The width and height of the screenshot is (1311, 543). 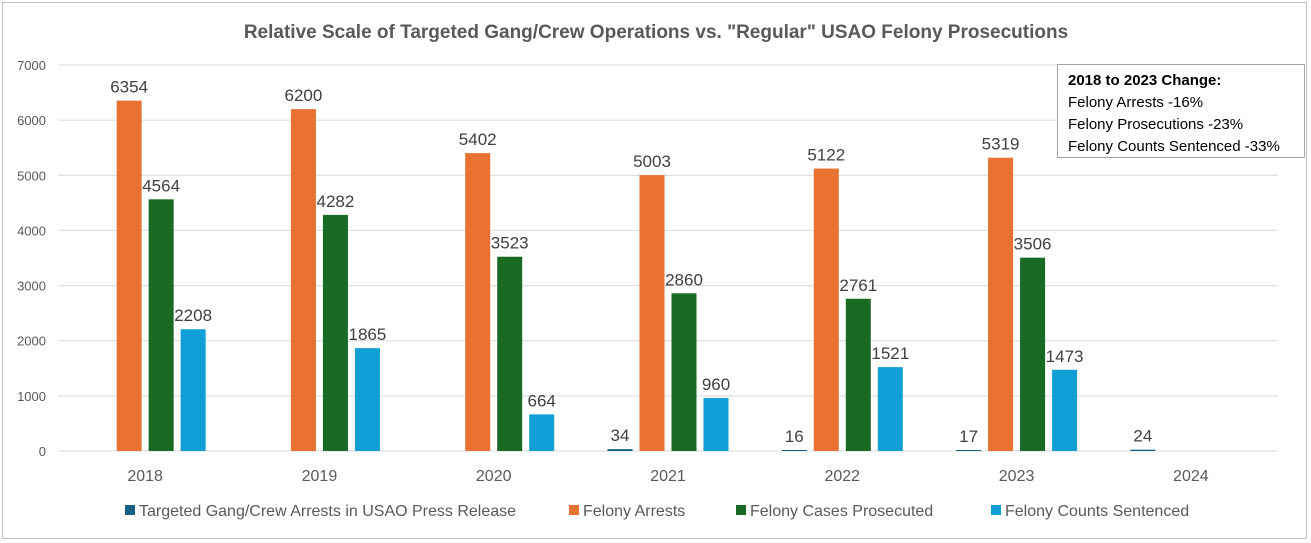 What do you see at coordinates (1033, 244) in the screenshot?
I see `data-label: 3506` at bounding box center [1033, 244].